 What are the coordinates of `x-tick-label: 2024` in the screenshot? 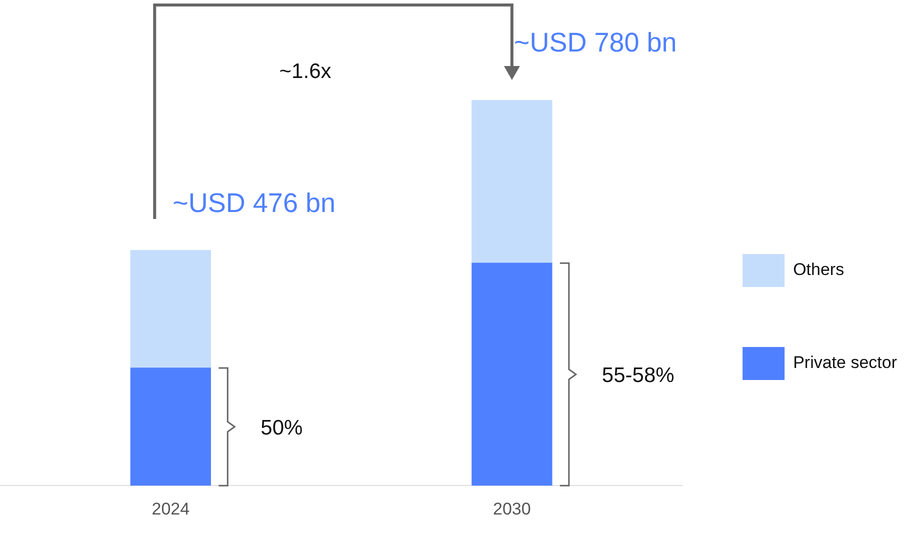 It's located at (171, 508).